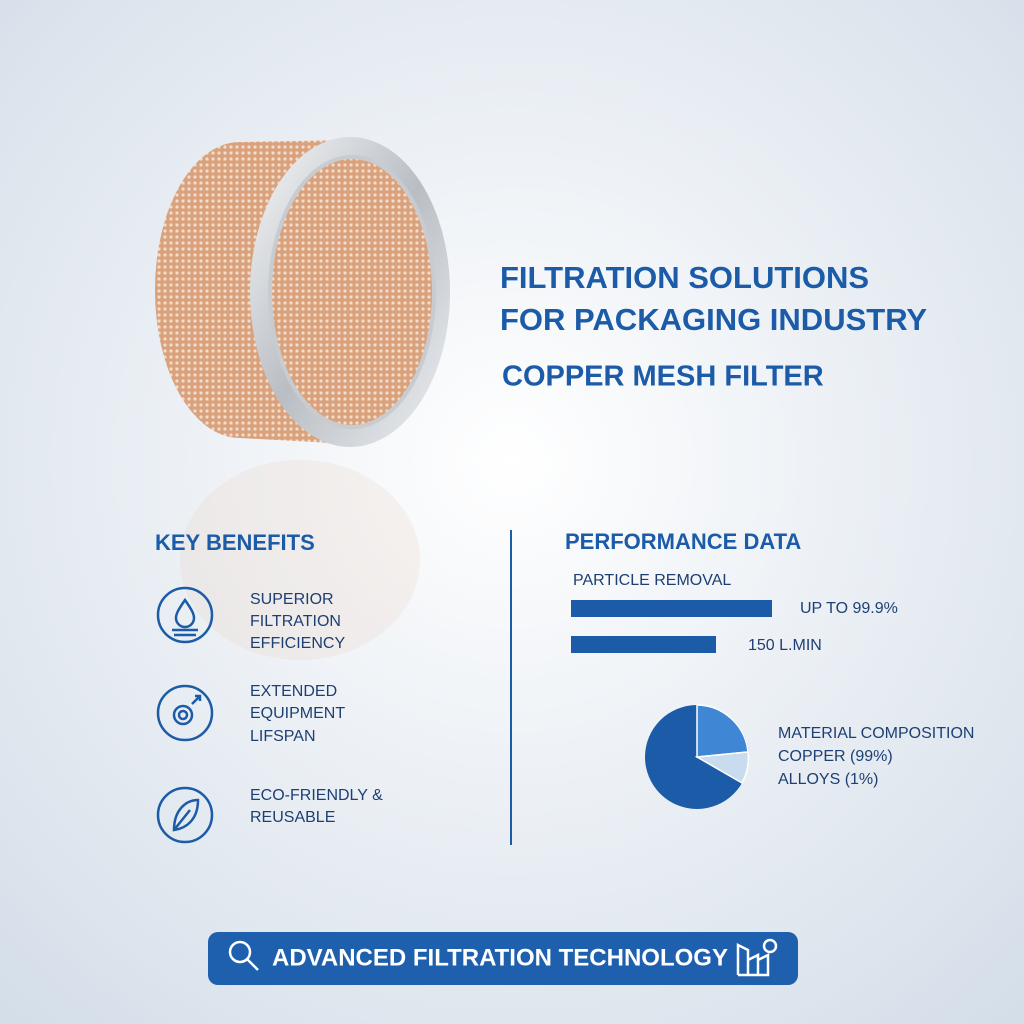 The height and width of the screenshot is (1024, 1024). I want to click on composition-title: MATERIAL COMPOSITION, so click(876, 733).